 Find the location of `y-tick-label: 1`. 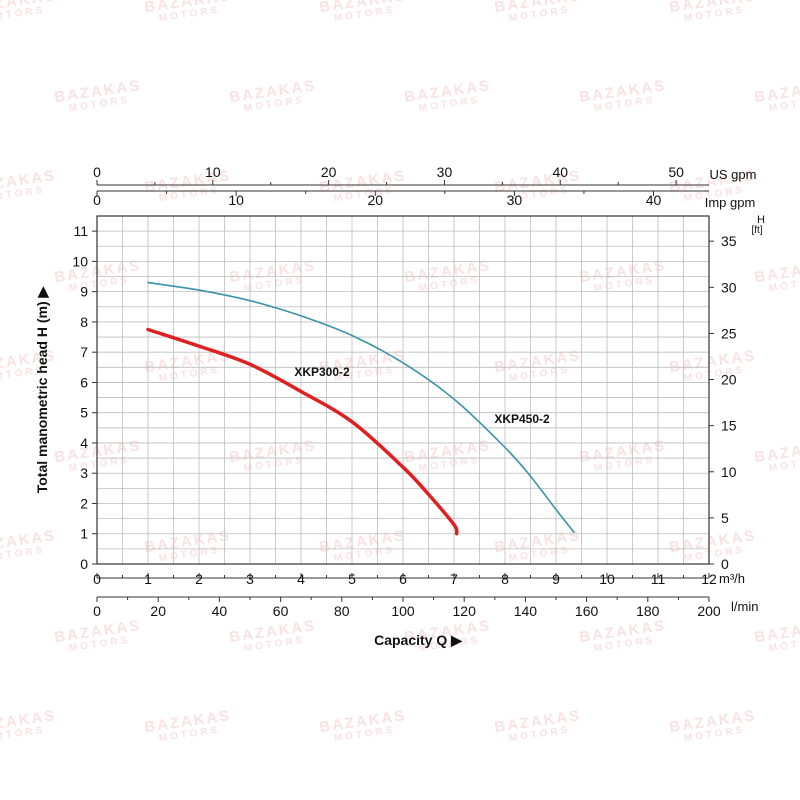

y-tick-label: 1 is located at coordinates (84, 534).